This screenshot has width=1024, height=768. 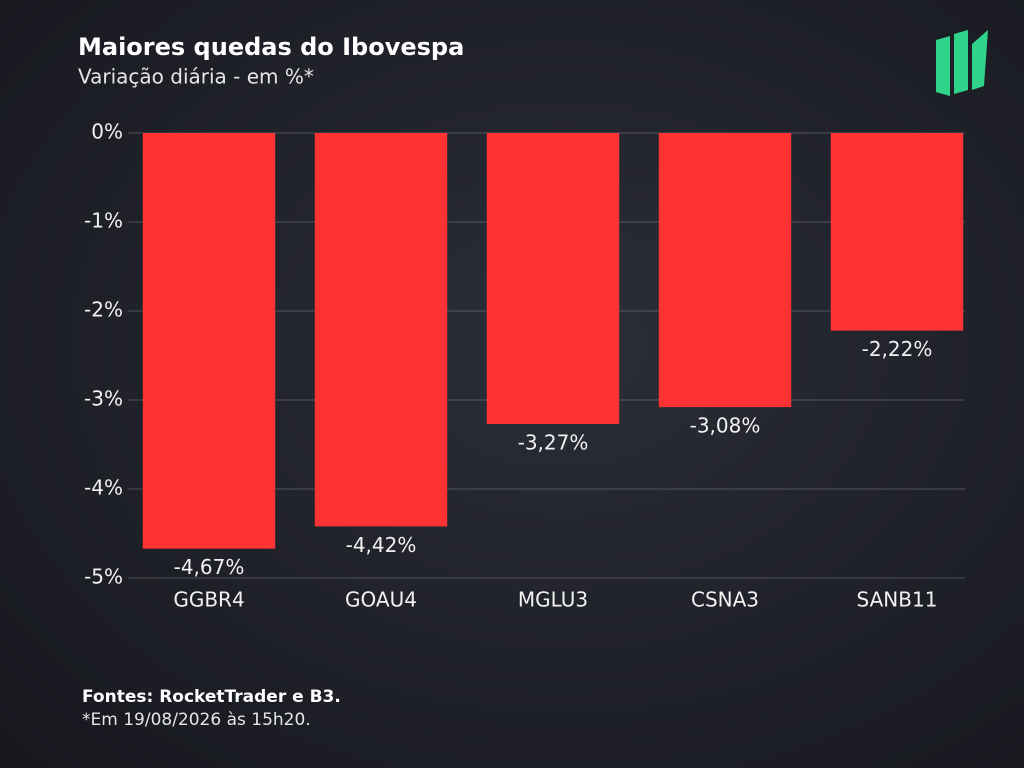 I want to click on y-tick-label: -2%, so click(x=103, y=310).